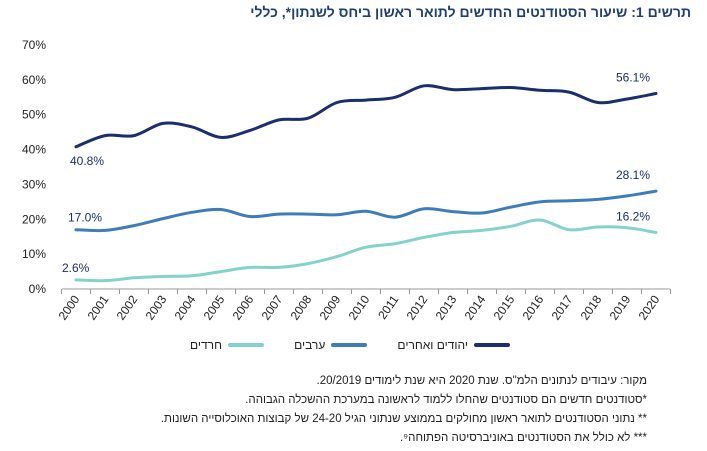 The width and height of the screenshot is (707, 451). I want to click on y-tick-label: 70%, so click(34, 45).